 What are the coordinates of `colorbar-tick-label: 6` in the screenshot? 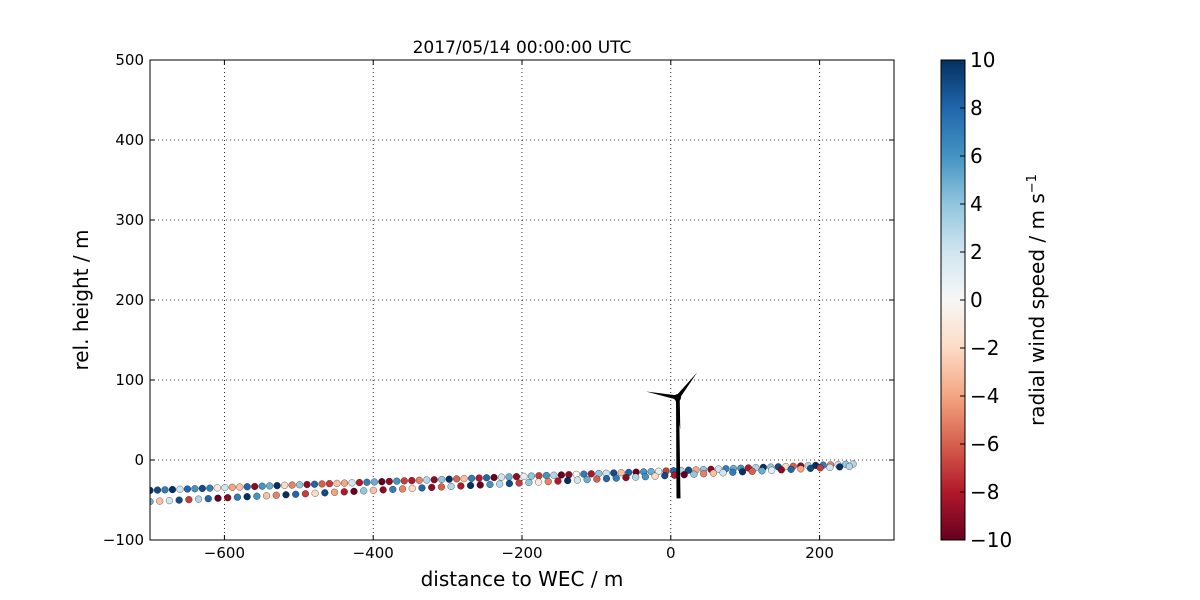 It's located at (976, 156).